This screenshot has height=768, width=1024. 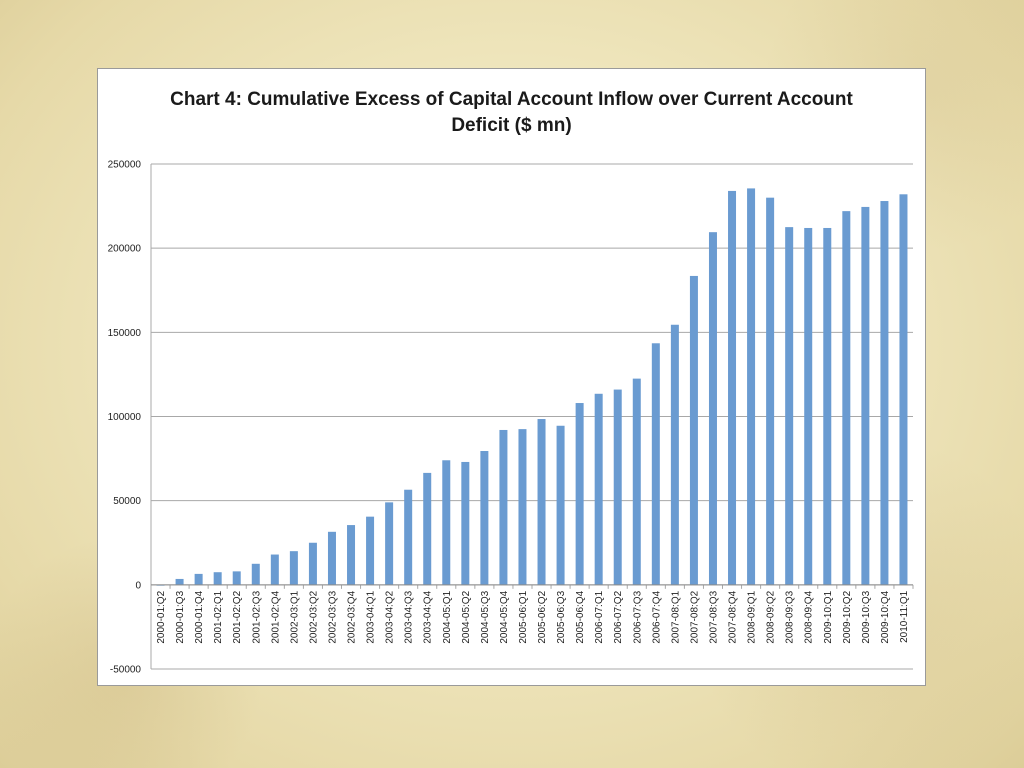 I want to click on x-tick-label: 2004-05:Q3, so click(x=485, y=616).